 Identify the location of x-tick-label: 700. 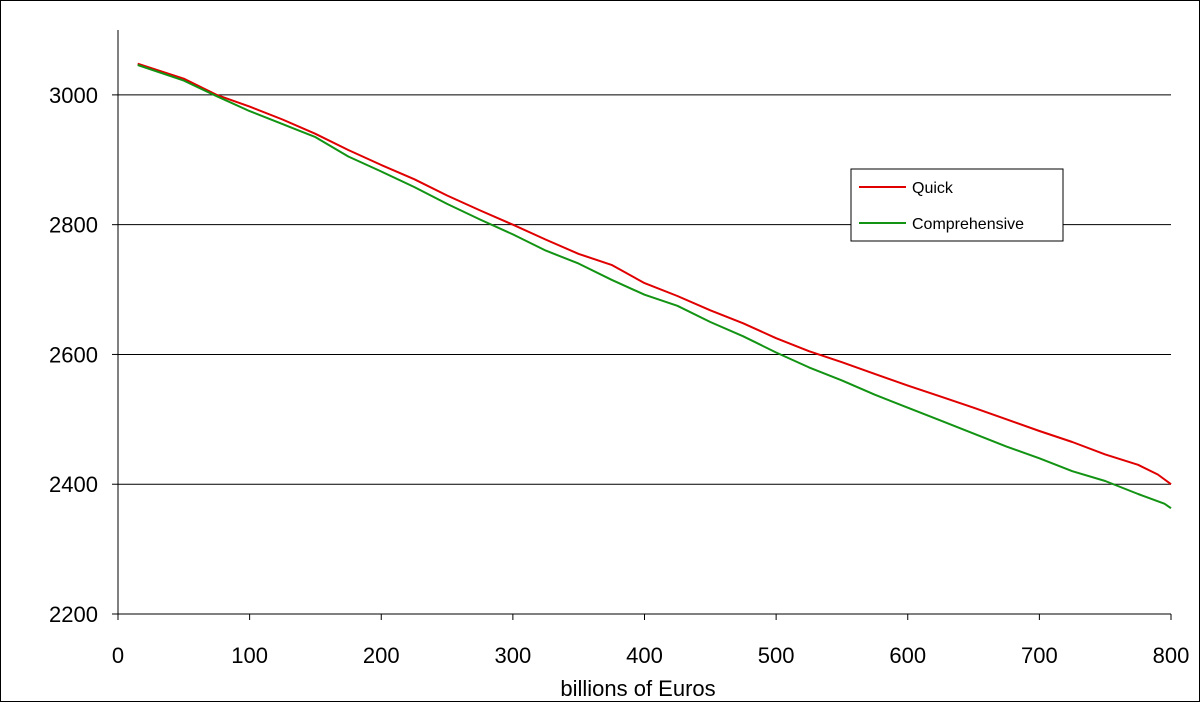
(1039, 655).